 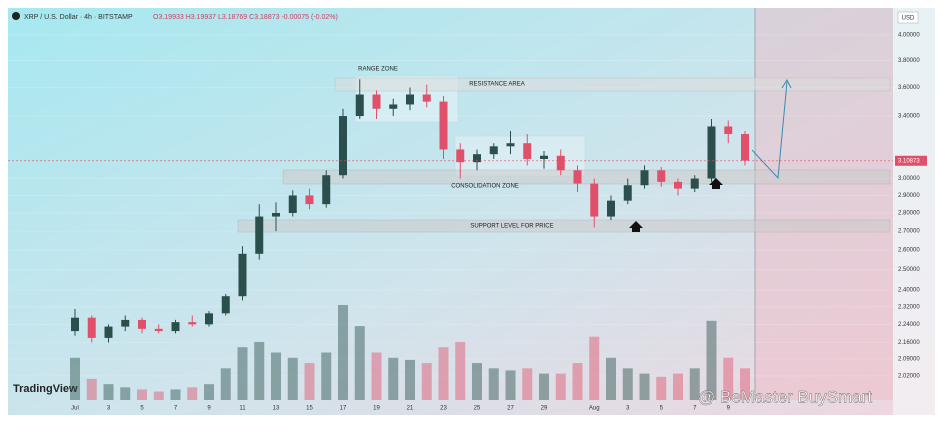 I want to click on x-tick-label: 3, so click(x=628, y=409).